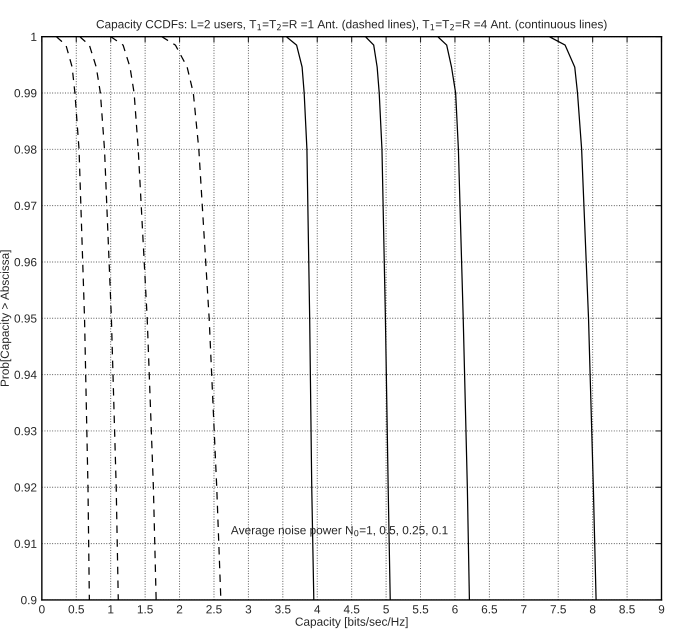 The height and width of the screenshot is (643, 675). Describe the element at coordinates (25, 93) in the screenshot. I see `y-tick-label: 0.99` at that location.